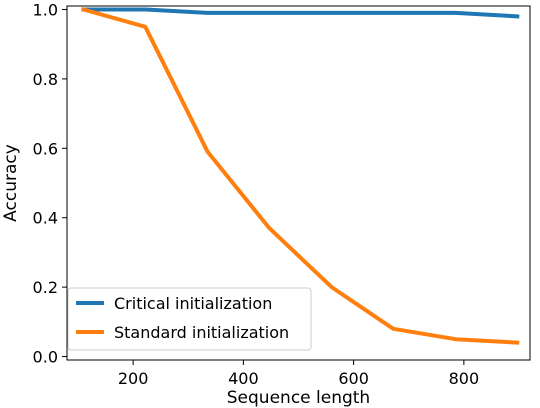 The width and height of the screenshot is (540, 408). What do you see at coordinates (298, 398) in the screenshot?
I see `x-axis-label: Sequence length` at bounding box center [298, 398].